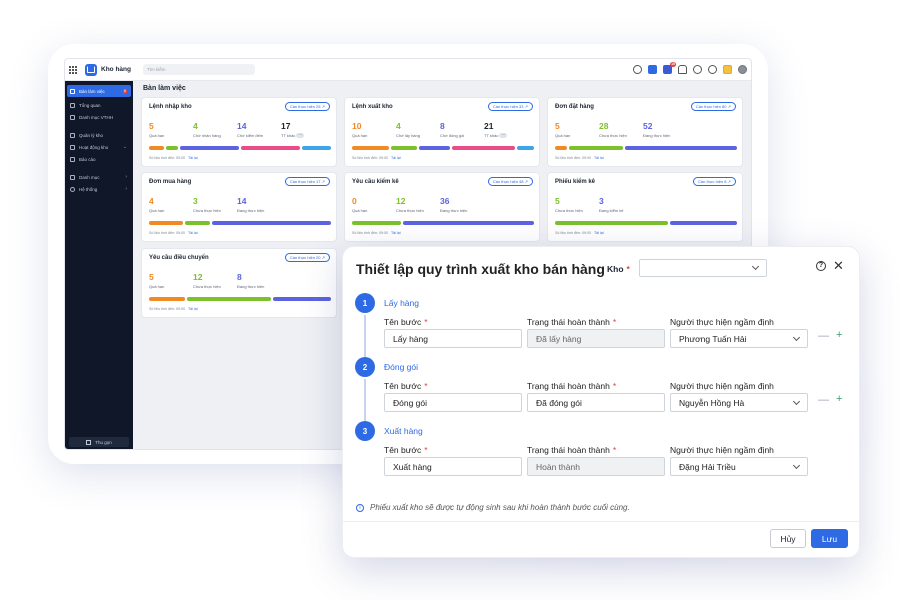 The image size is (900, 600). What do you see at coordinates (579, 158) in the screenshot?
I see `updated-text: Số liệu tính đến: 09:00 Tải lại` at bounding box center [579, 158].